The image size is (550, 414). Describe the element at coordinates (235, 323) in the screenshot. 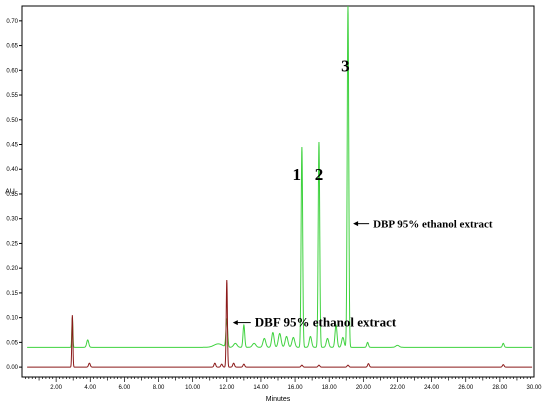

I see `annotation-arrowhead-dbf` at that location.